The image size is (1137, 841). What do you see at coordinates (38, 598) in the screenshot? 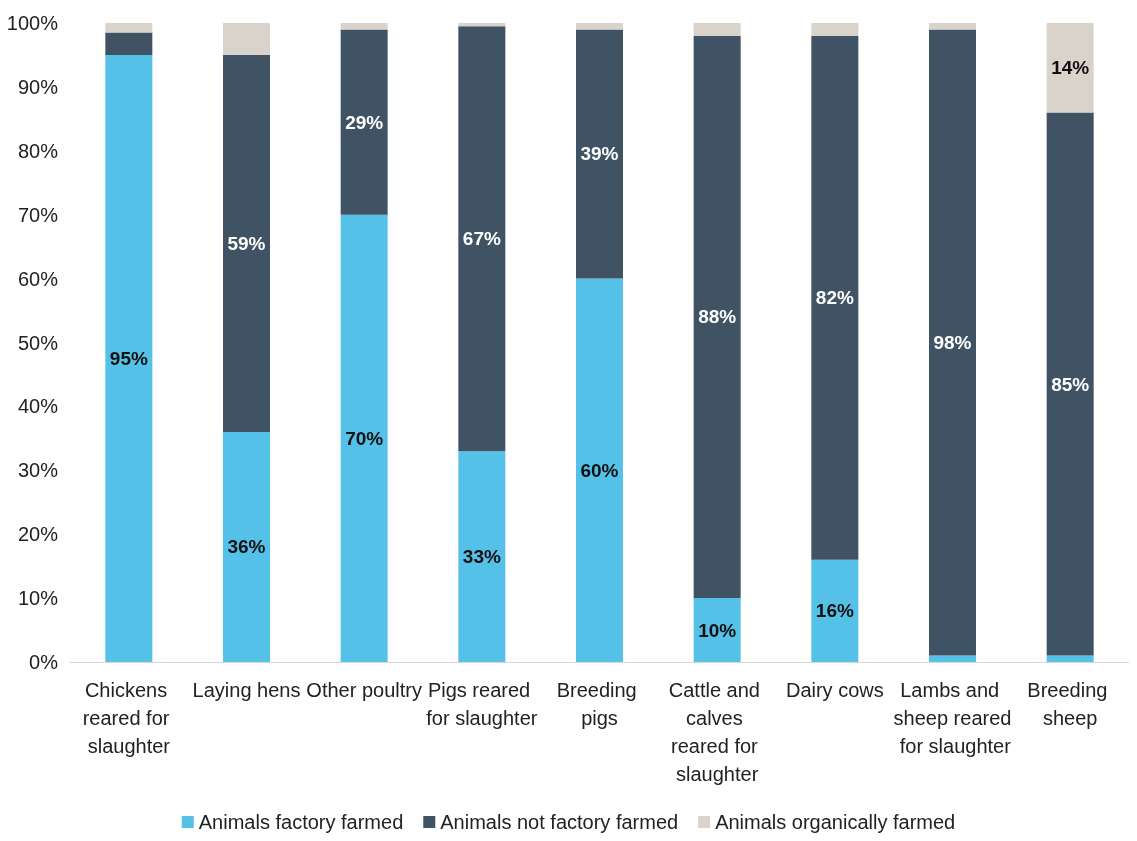
I see `y-tick-label: 10%` at bounding box center [38, 598].